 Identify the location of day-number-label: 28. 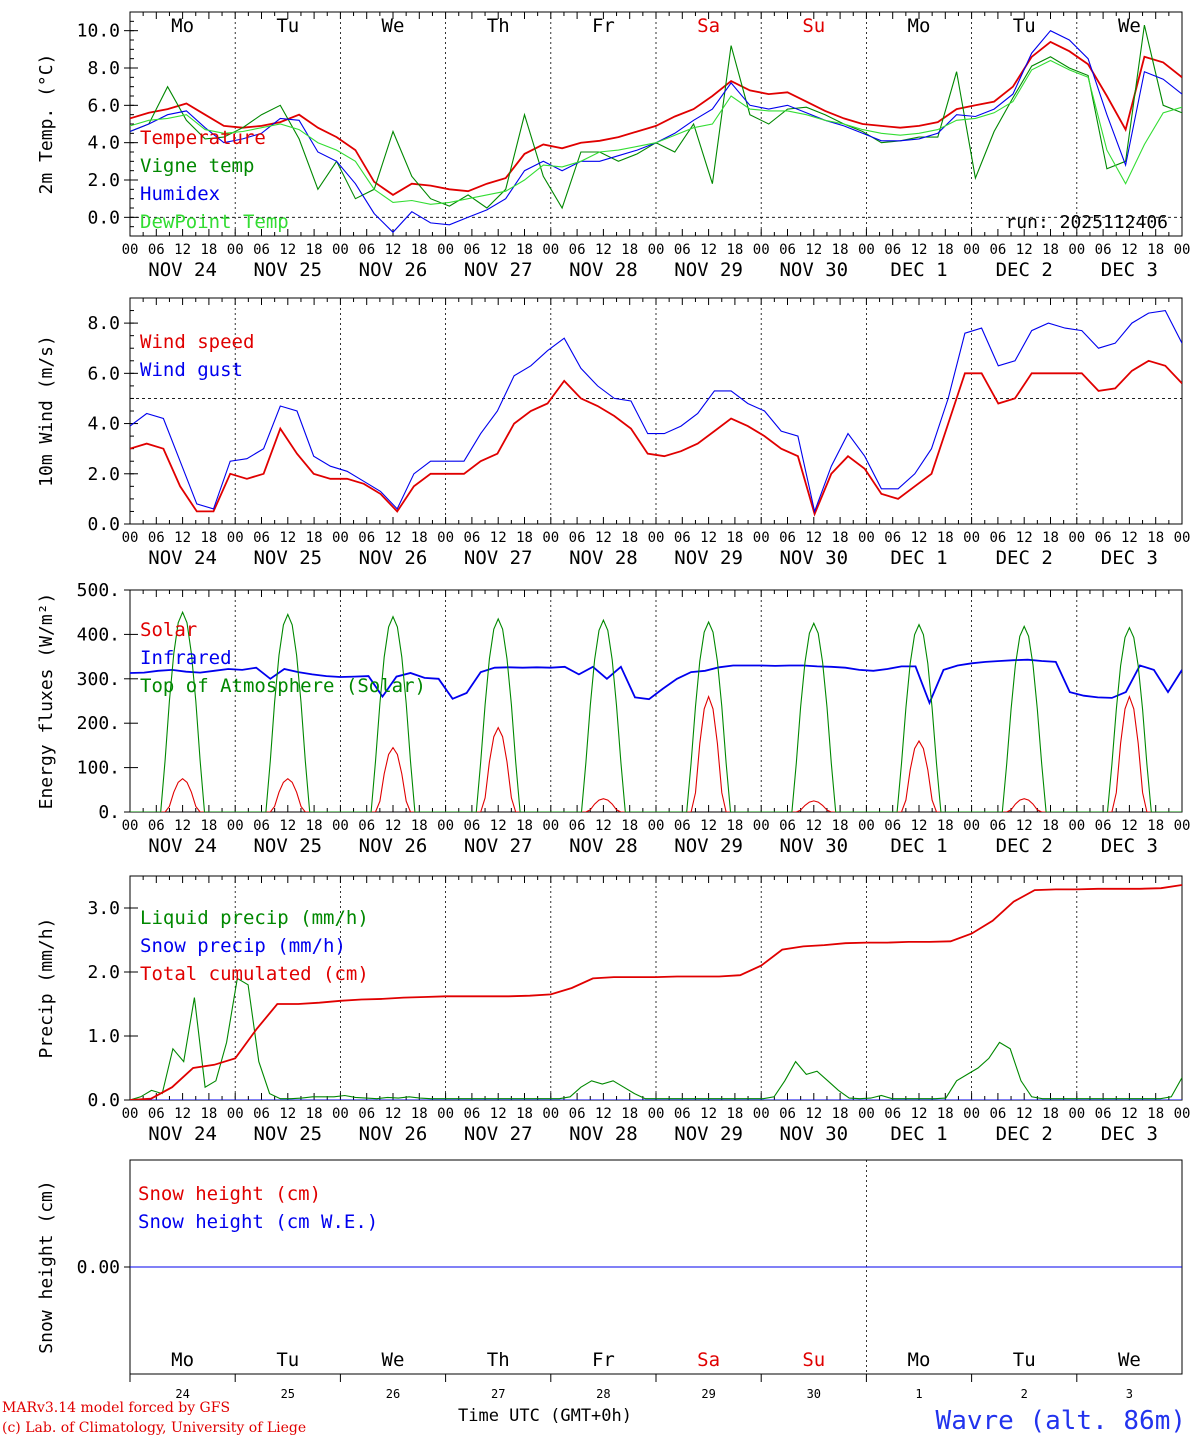
(603, 1394).